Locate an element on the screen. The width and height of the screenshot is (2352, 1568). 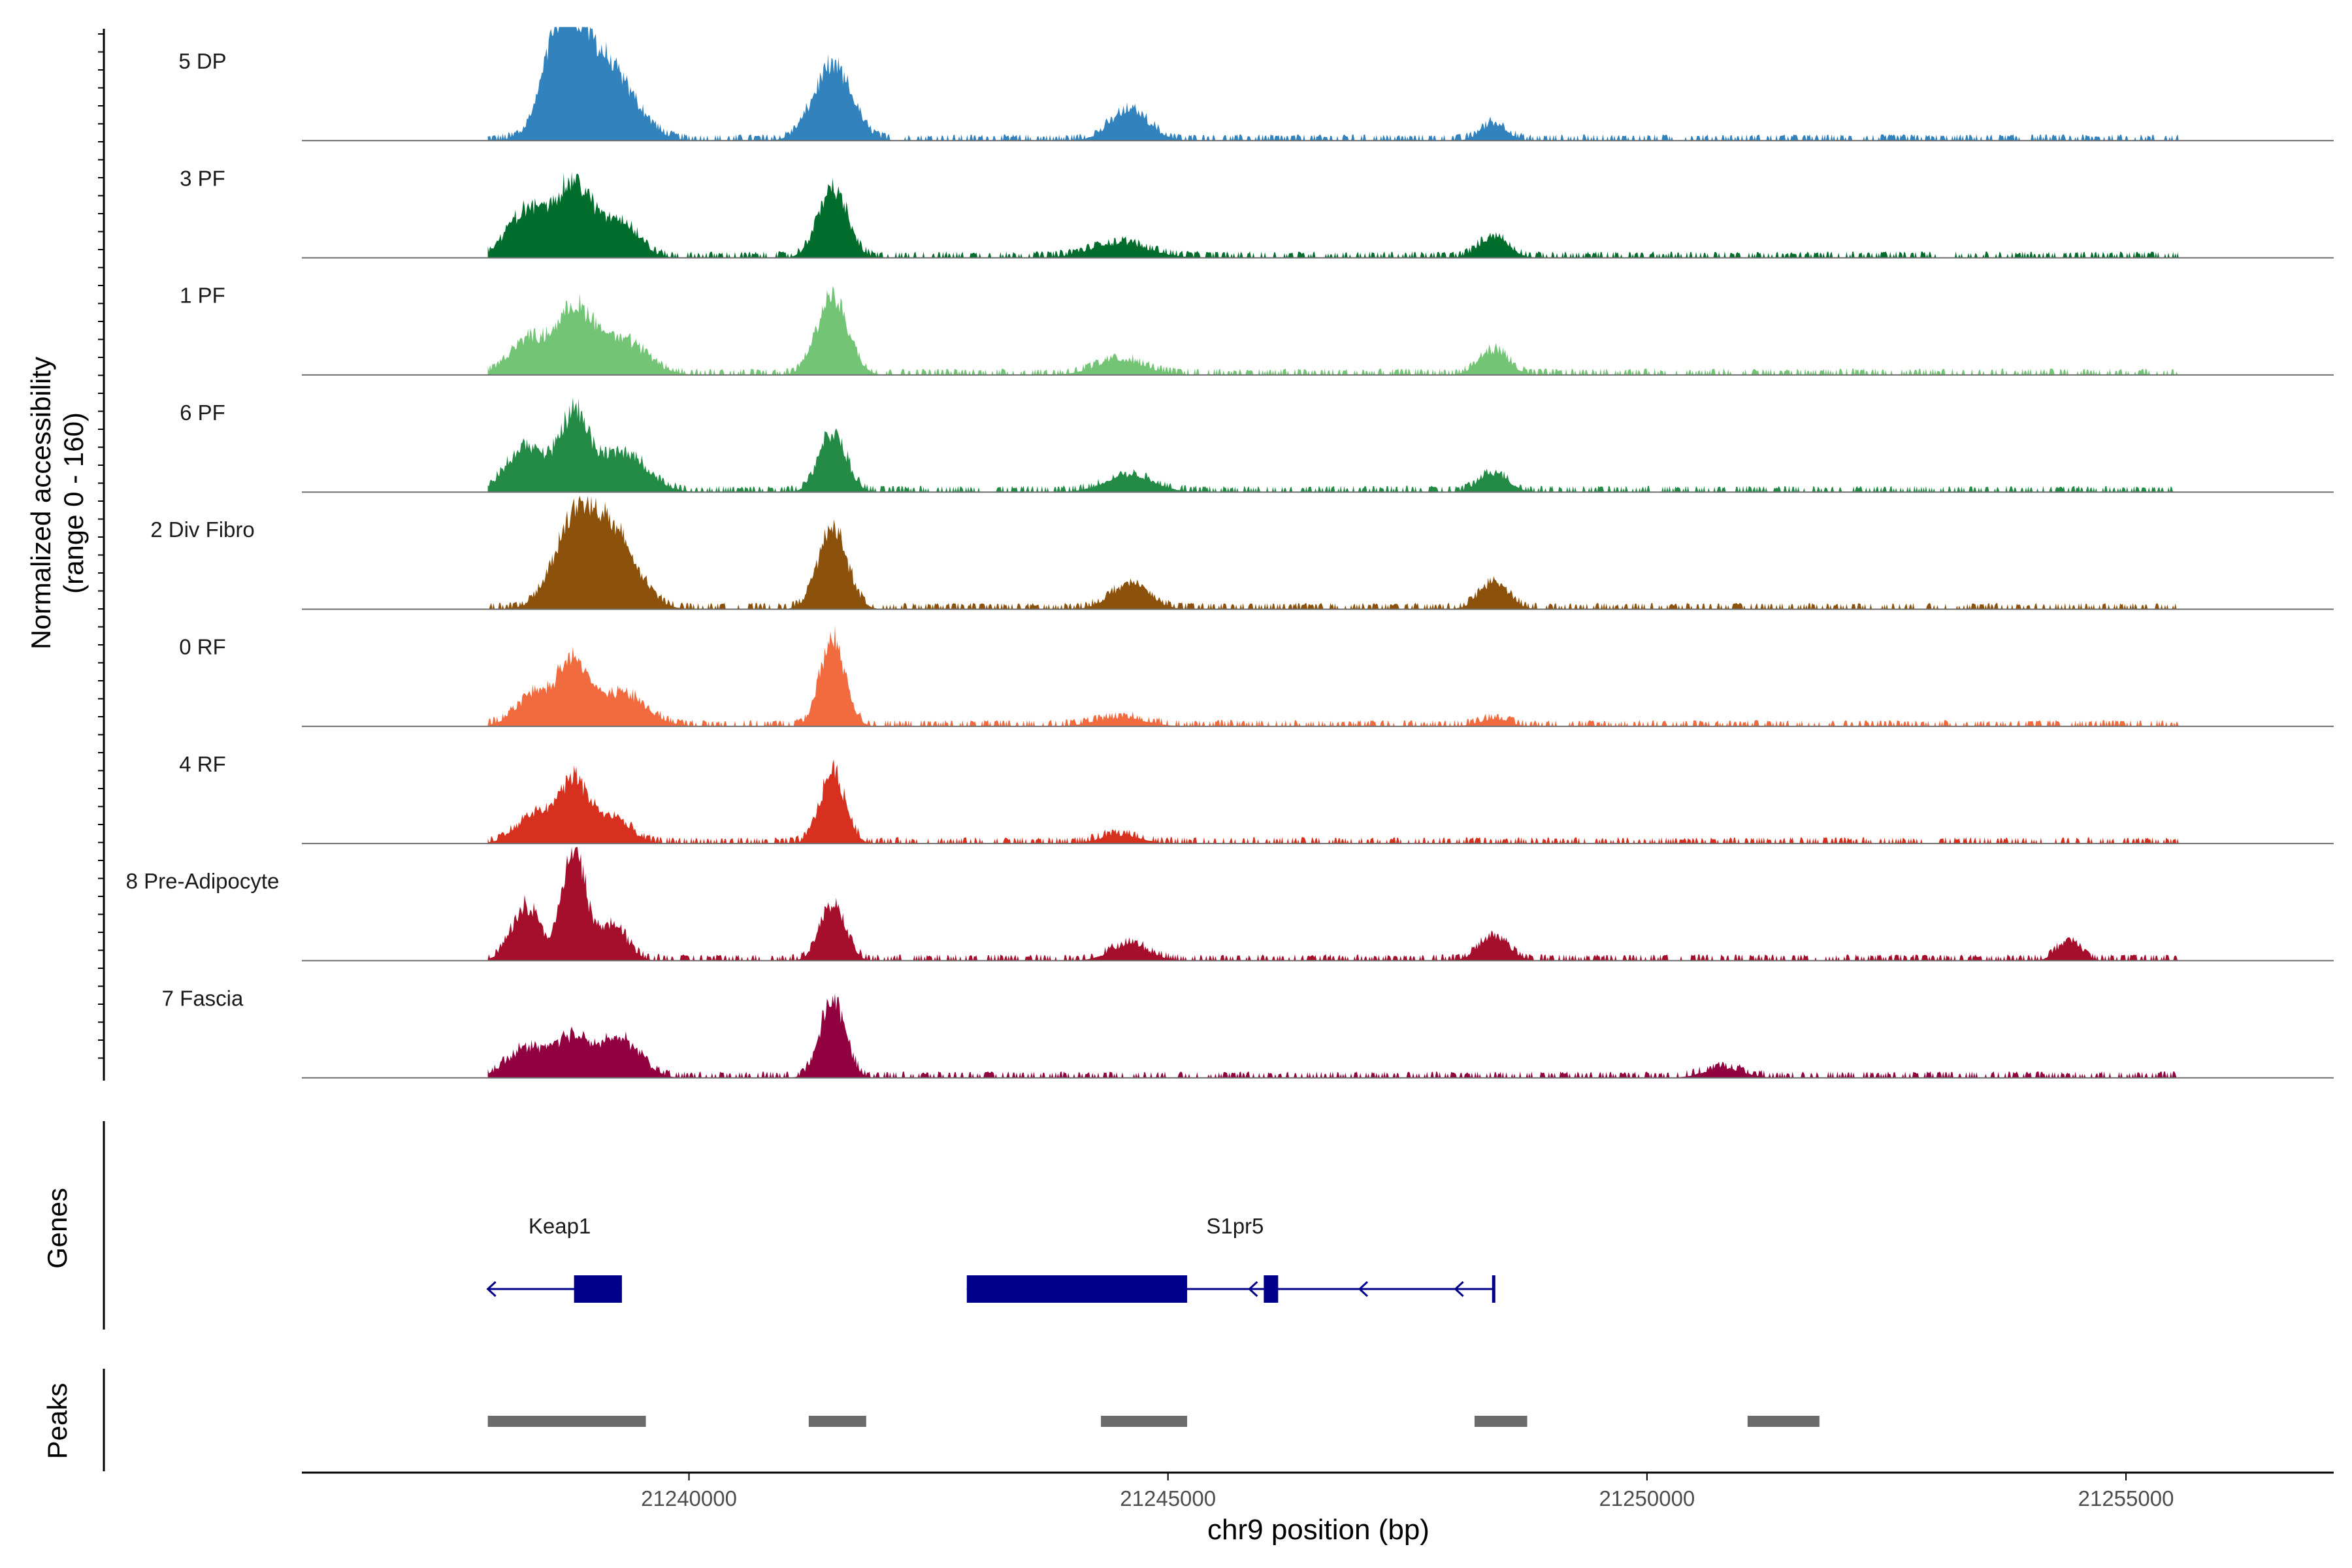
gene-label: Keap1 is located at coordinates (560, 1226).